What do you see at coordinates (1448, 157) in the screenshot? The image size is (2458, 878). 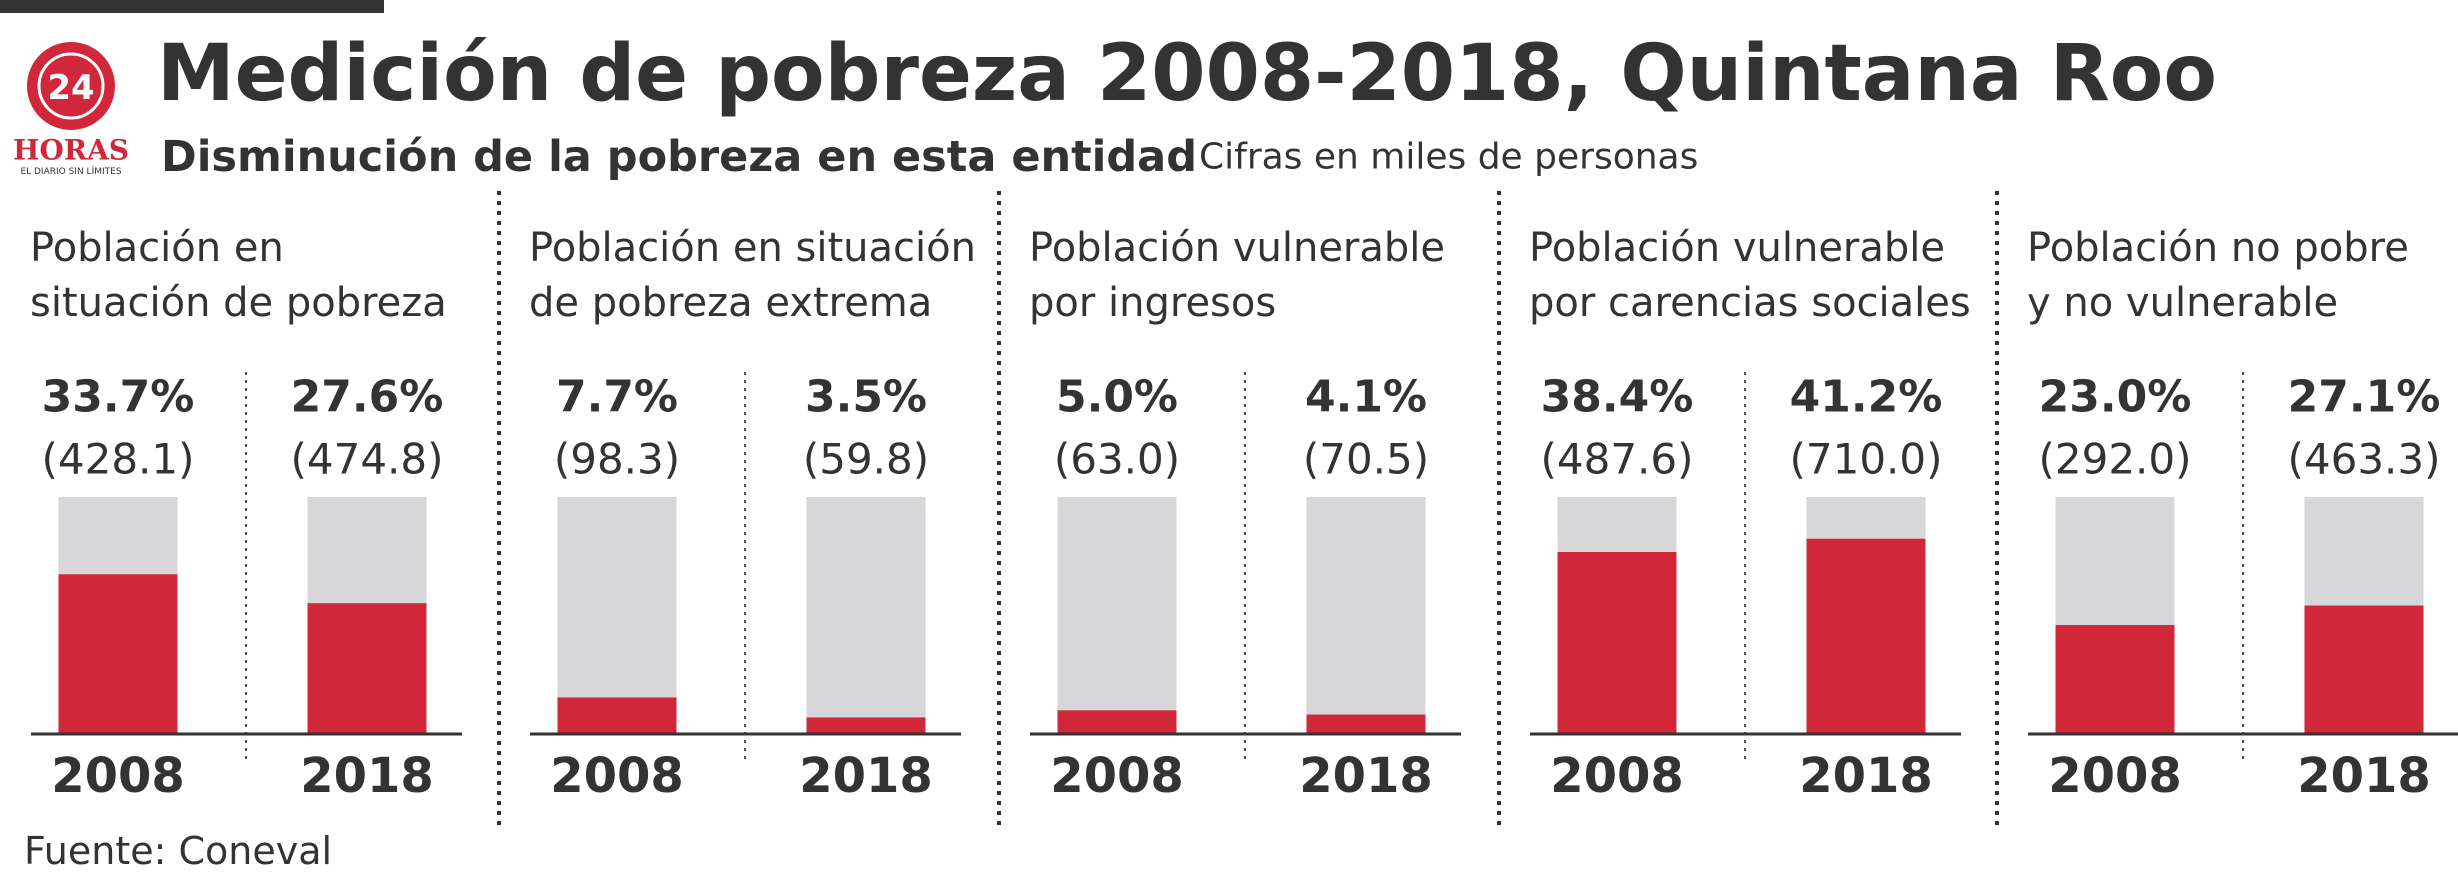 I see `note: Cifras en miles de personas` at bounding box center [1448, 157].